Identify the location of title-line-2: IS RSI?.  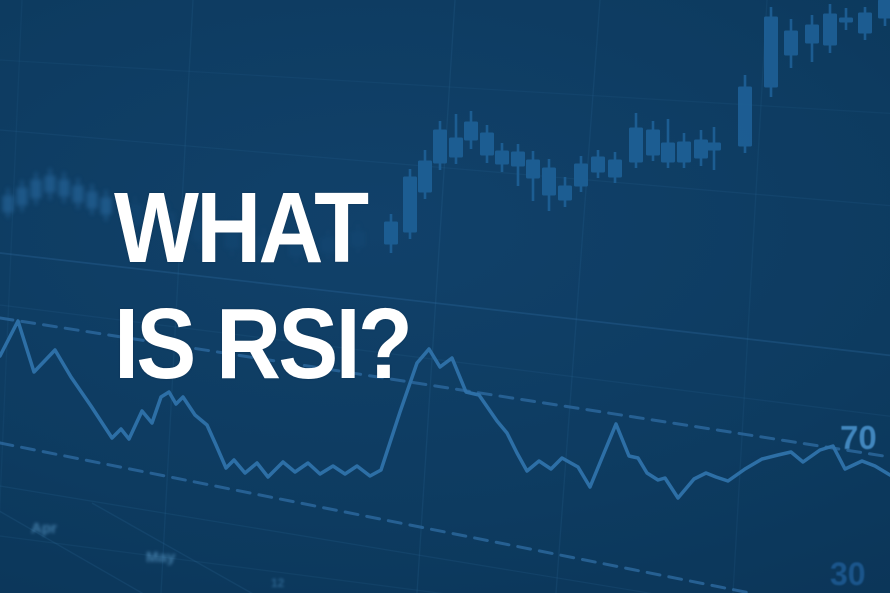
(263, 344).